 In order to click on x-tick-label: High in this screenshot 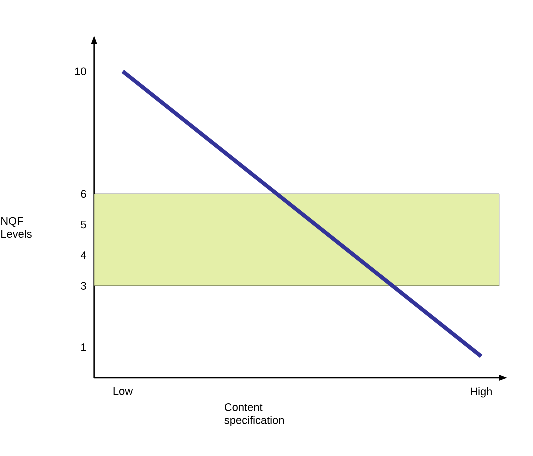, I will do `click(481, 393)`.